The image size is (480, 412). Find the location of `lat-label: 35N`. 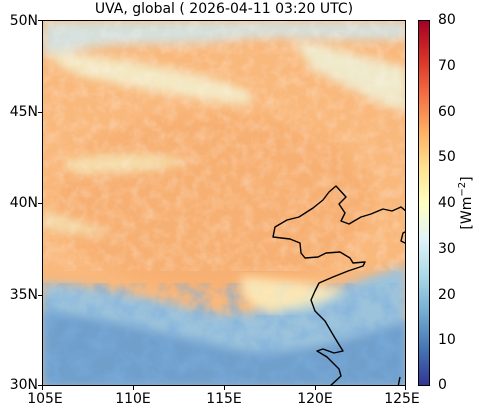

lat-label: 35N is located at coordinates (23, 295).